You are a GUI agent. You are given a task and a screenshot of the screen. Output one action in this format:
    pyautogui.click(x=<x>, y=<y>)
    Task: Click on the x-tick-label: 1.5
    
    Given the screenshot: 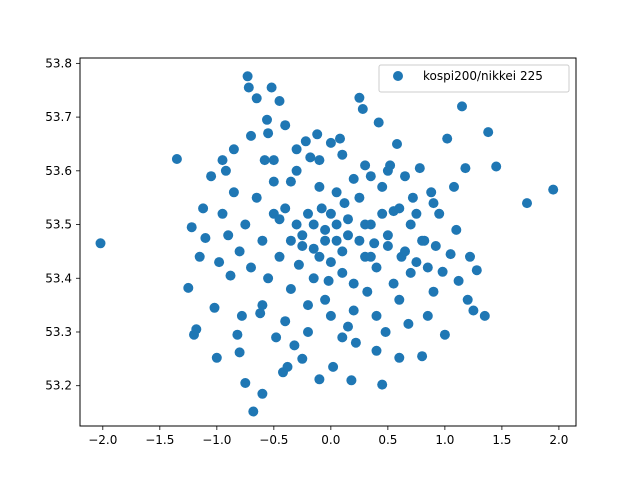 What is the action you would take?
    pyautogui.click(x=501, y=440)
    